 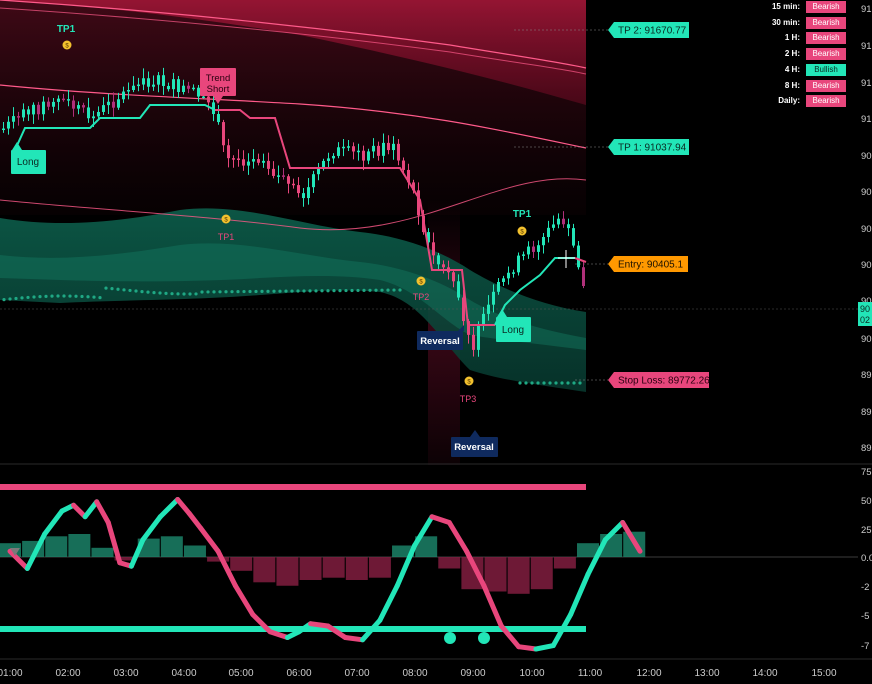 I want to click on time-tick: 04:00, so click(x=183, y=673).